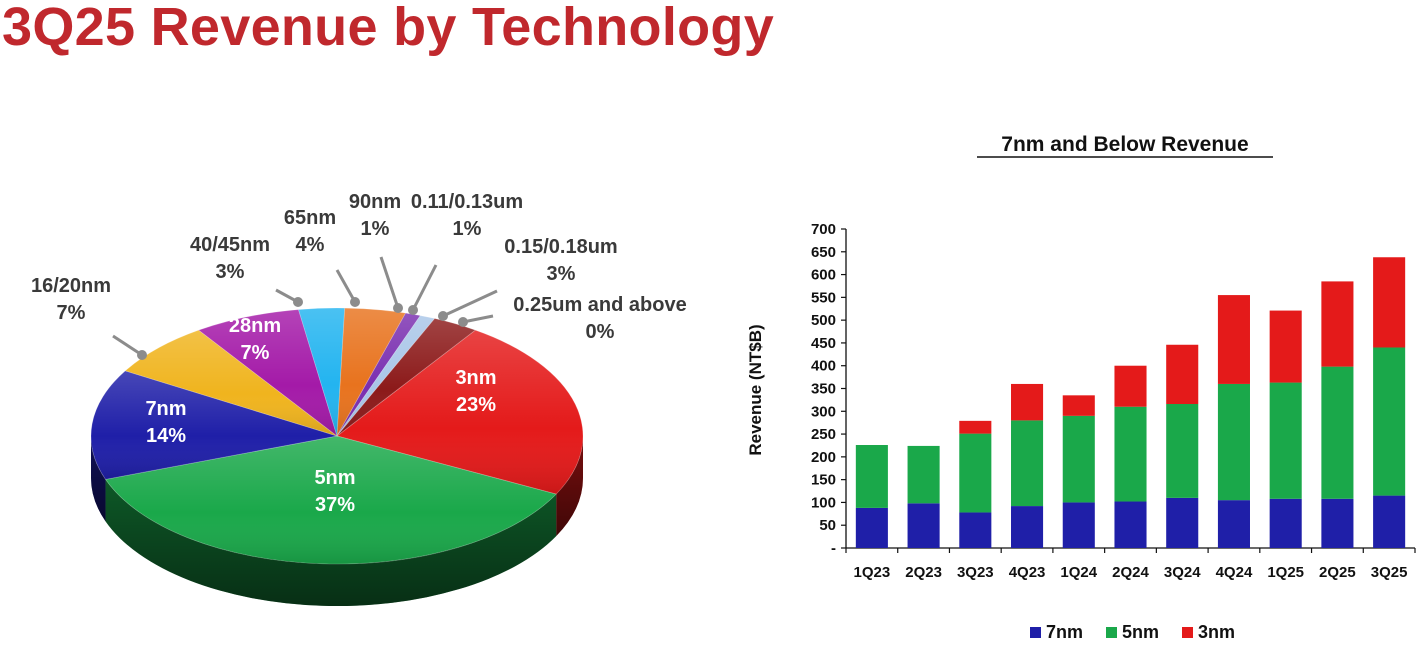  Describe the element at coordinates (975, 572) in the screenshot. I see `x-tick-label: 3Q23` at that location.